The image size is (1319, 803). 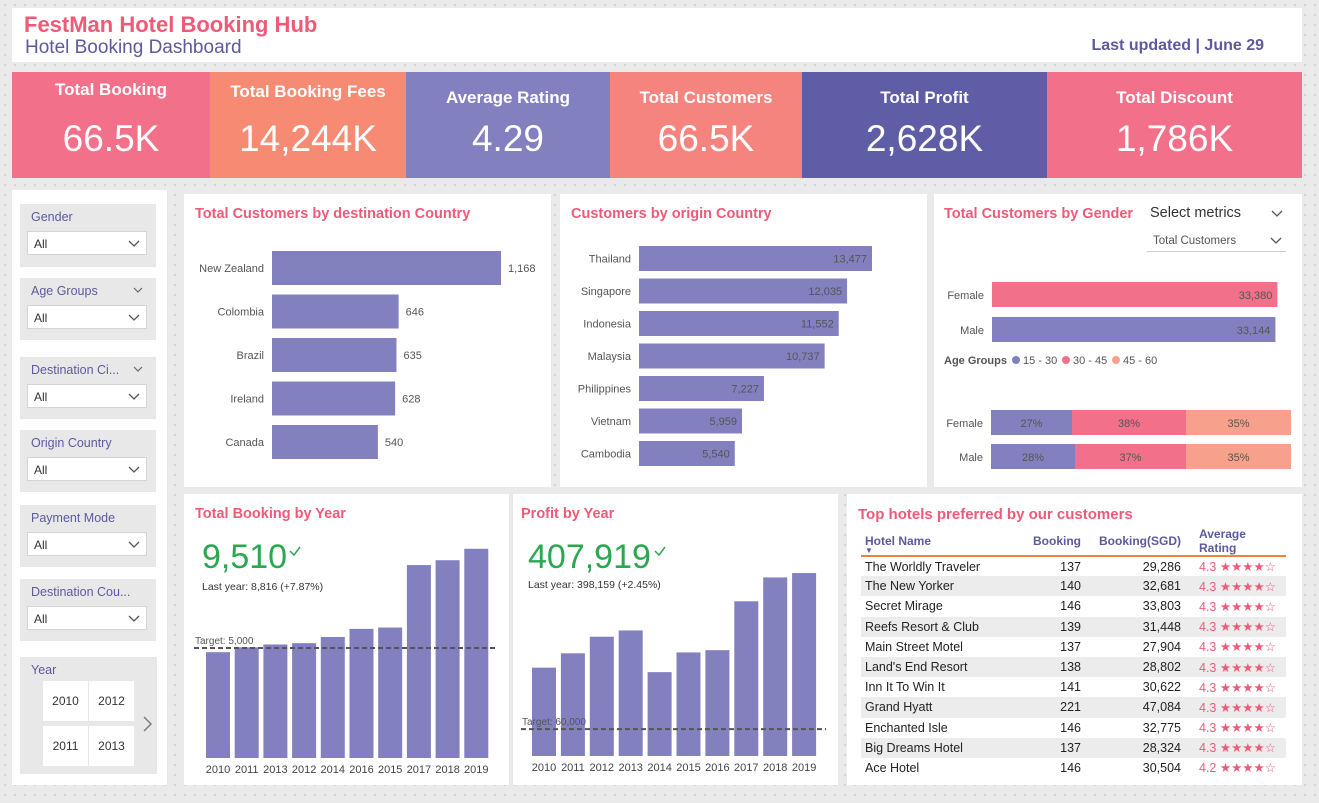 What do you see at coordinates (610, 260) in the screenshot?
I see `category-label: Thailand` at bounding box center [610, 260].